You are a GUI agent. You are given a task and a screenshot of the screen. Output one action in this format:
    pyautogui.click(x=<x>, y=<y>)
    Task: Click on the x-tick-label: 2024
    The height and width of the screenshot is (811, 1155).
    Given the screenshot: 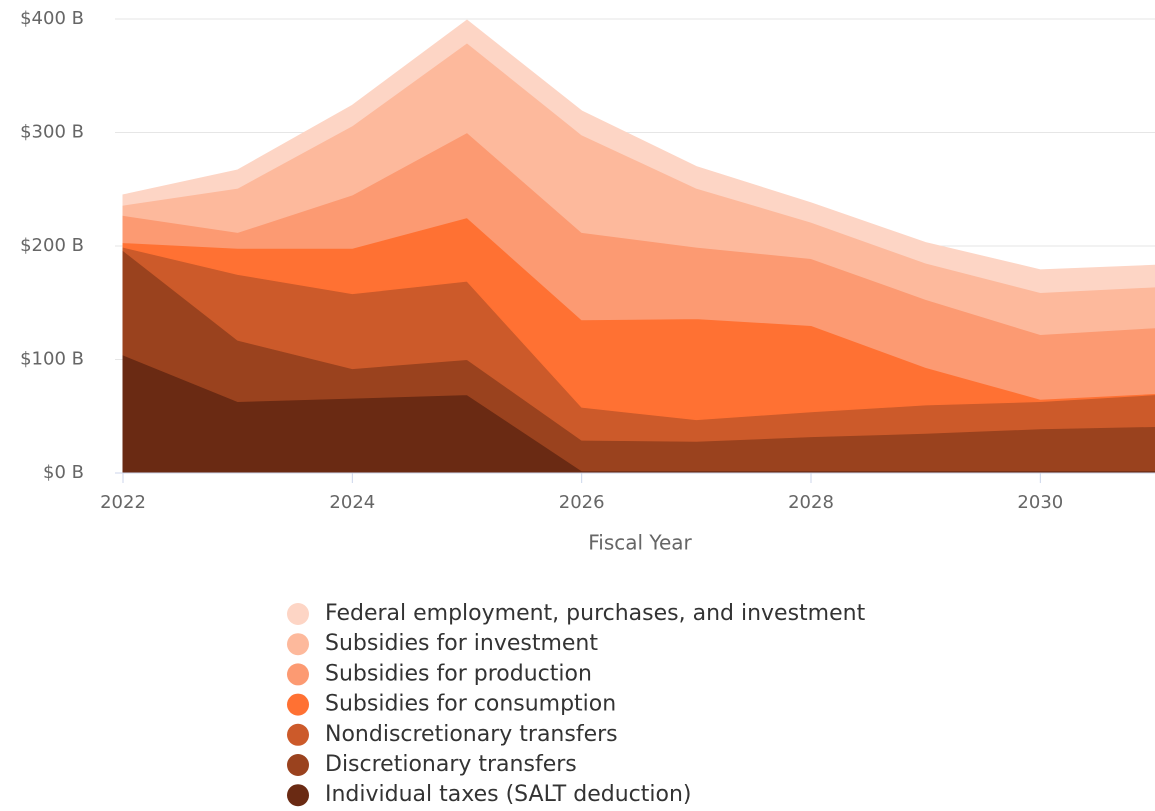 What is the action you would take?
    pyautogui.click(x=352, y=502)
    